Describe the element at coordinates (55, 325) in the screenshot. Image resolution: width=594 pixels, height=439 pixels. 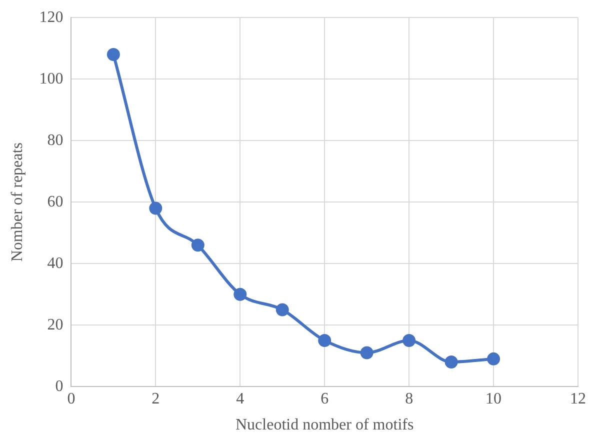
I see `y-tick-label: 20` at that location.